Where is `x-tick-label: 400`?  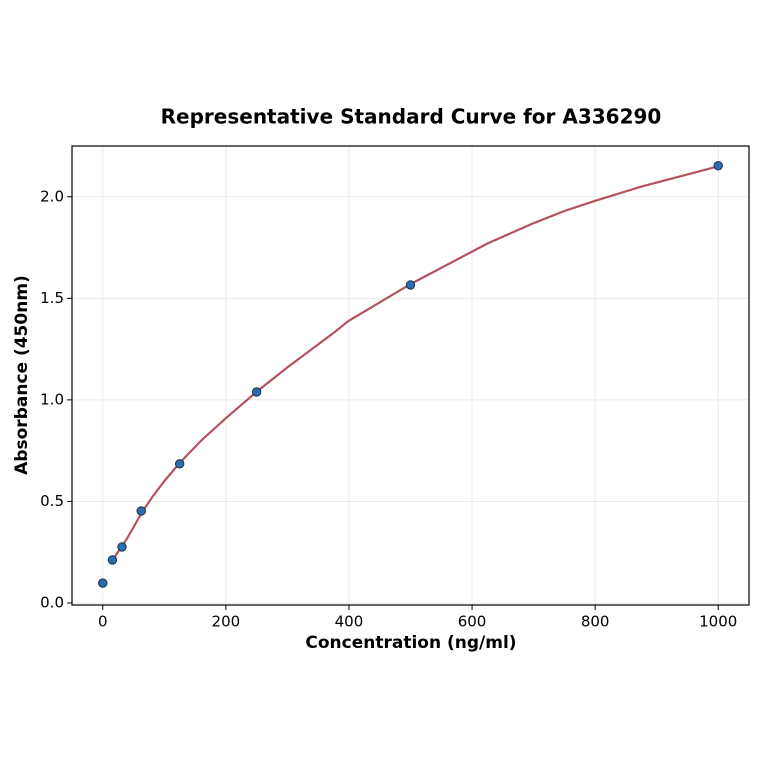
x-tick-label: 400 is located at coordinates (349, 622).